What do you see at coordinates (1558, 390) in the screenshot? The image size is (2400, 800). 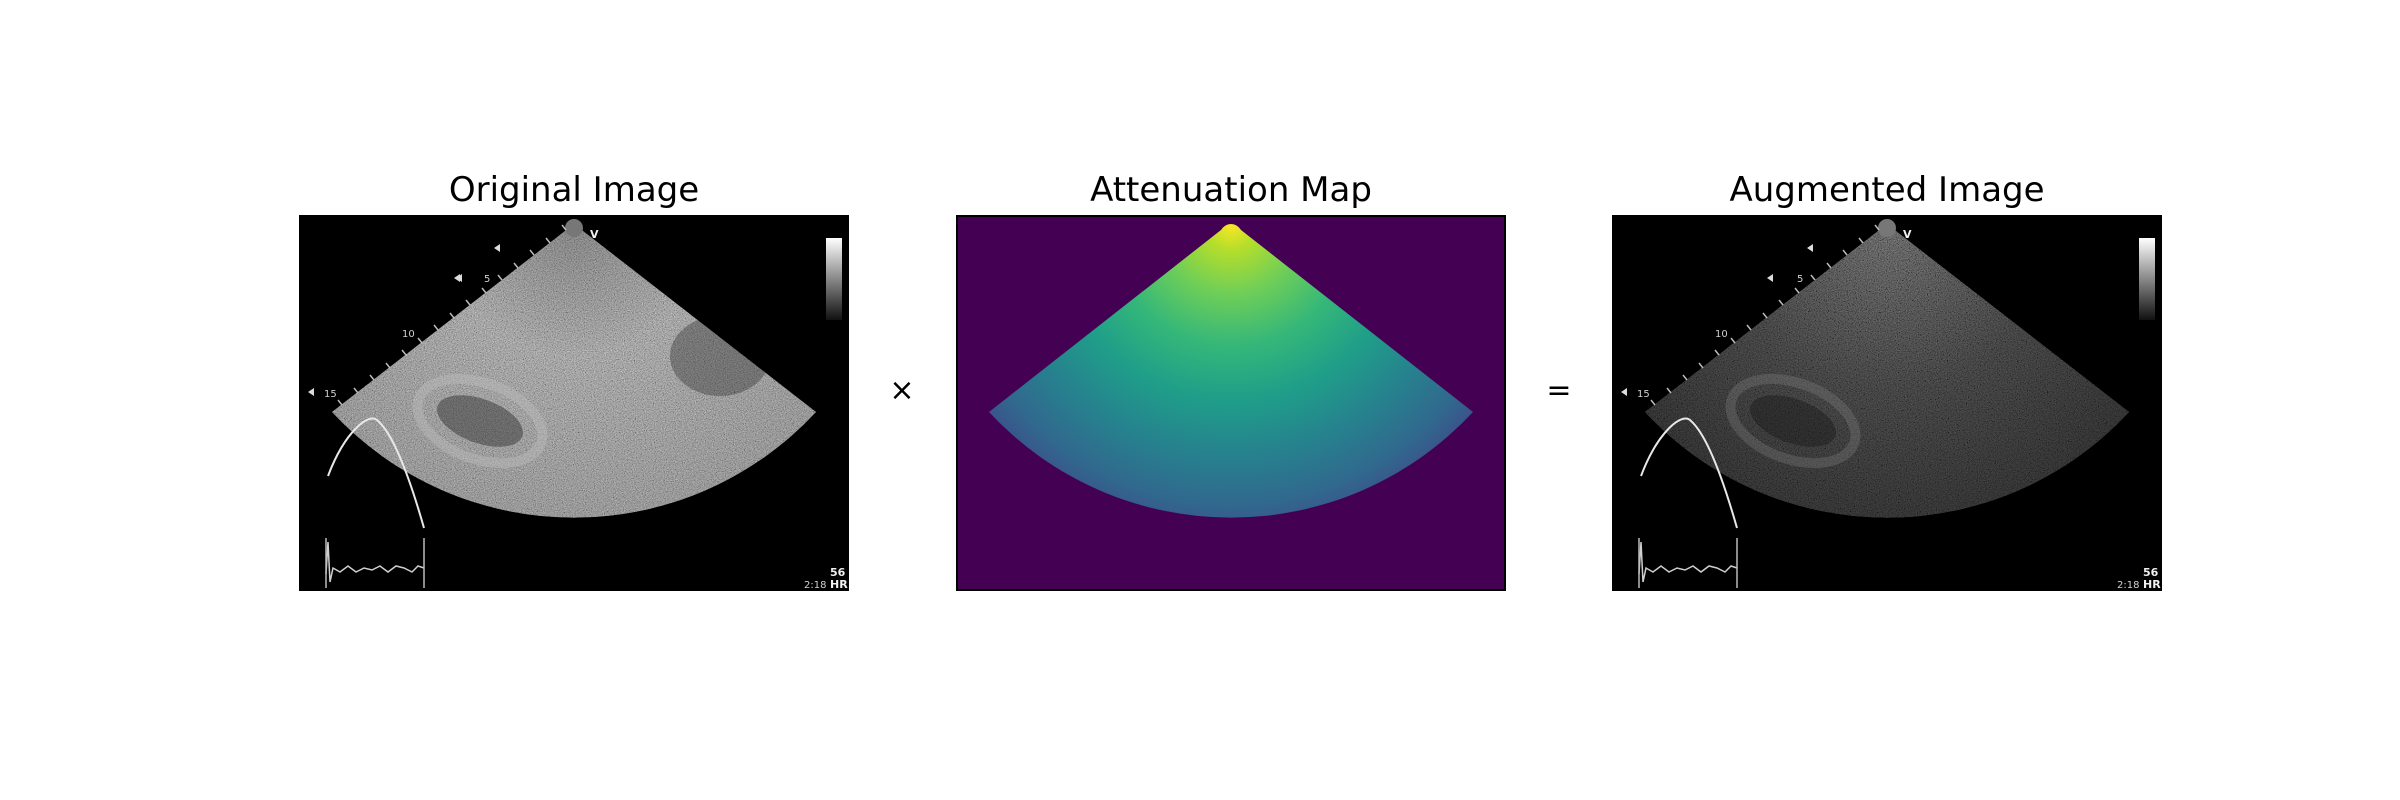 I see `equals-operator: =` at bounding box center [1558, 390].